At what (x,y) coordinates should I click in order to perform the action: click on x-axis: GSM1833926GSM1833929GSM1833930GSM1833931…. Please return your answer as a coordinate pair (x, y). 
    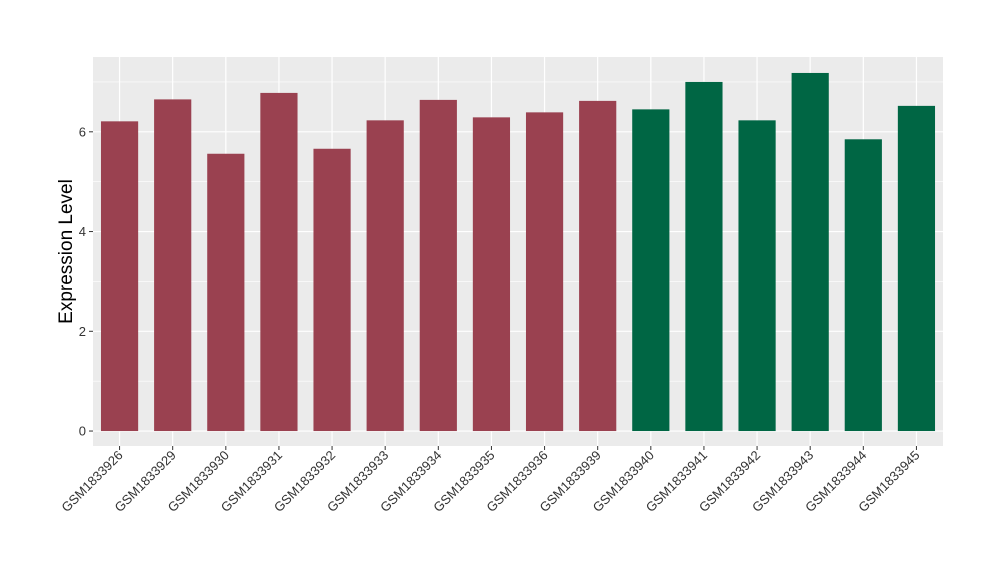
    Looking at the image, I should click on (490, 480).